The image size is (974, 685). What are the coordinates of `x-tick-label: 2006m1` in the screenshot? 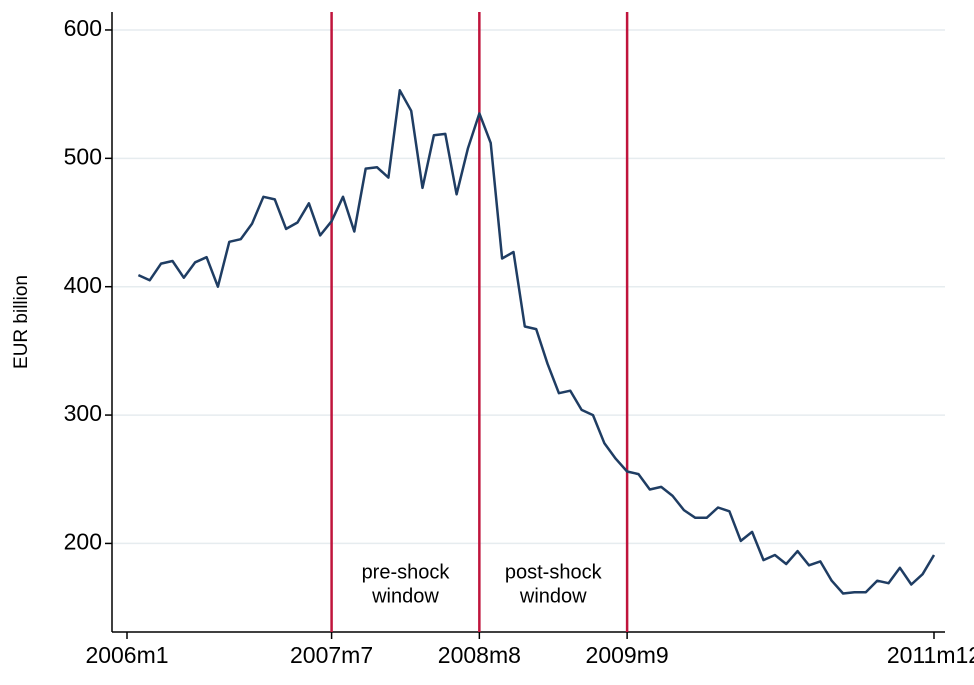 It's located at (126, 655).